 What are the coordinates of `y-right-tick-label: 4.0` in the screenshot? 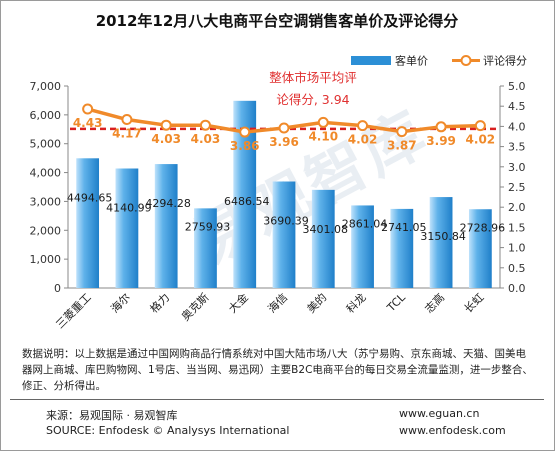 It's located at (517, 126).